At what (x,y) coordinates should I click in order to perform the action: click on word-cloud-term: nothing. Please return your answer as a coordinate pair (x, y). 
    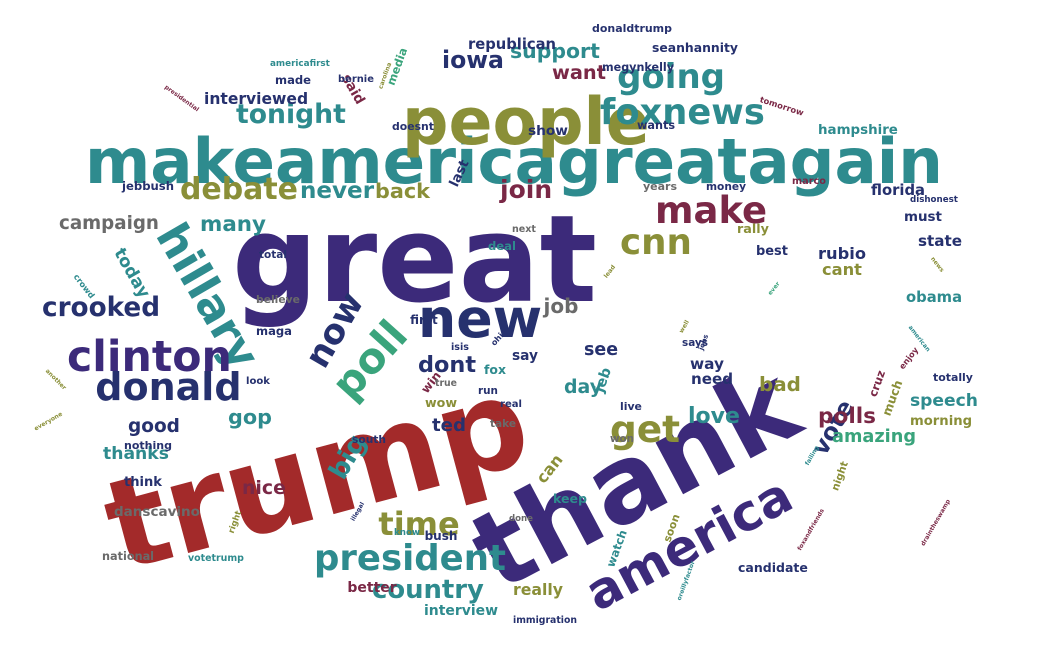
    Looking at the image, I should click on (148, 445).